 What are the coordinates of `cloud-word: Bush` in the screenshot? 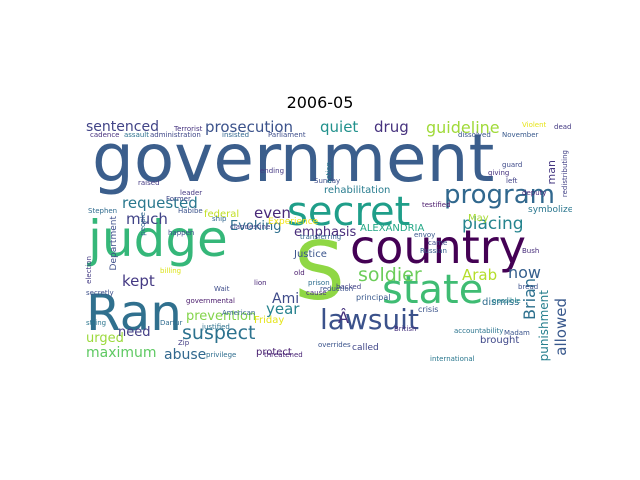 It's located at (531, 251).